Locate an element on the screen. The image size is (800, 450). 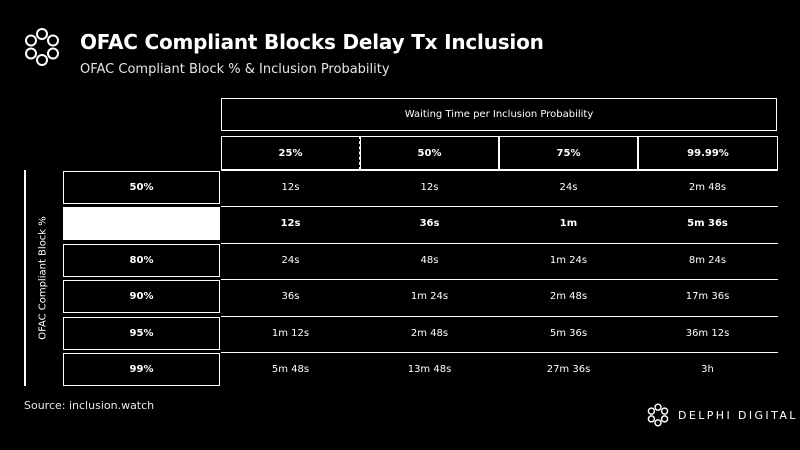
column-header-75: 75% is located at coordinates (568, 153).